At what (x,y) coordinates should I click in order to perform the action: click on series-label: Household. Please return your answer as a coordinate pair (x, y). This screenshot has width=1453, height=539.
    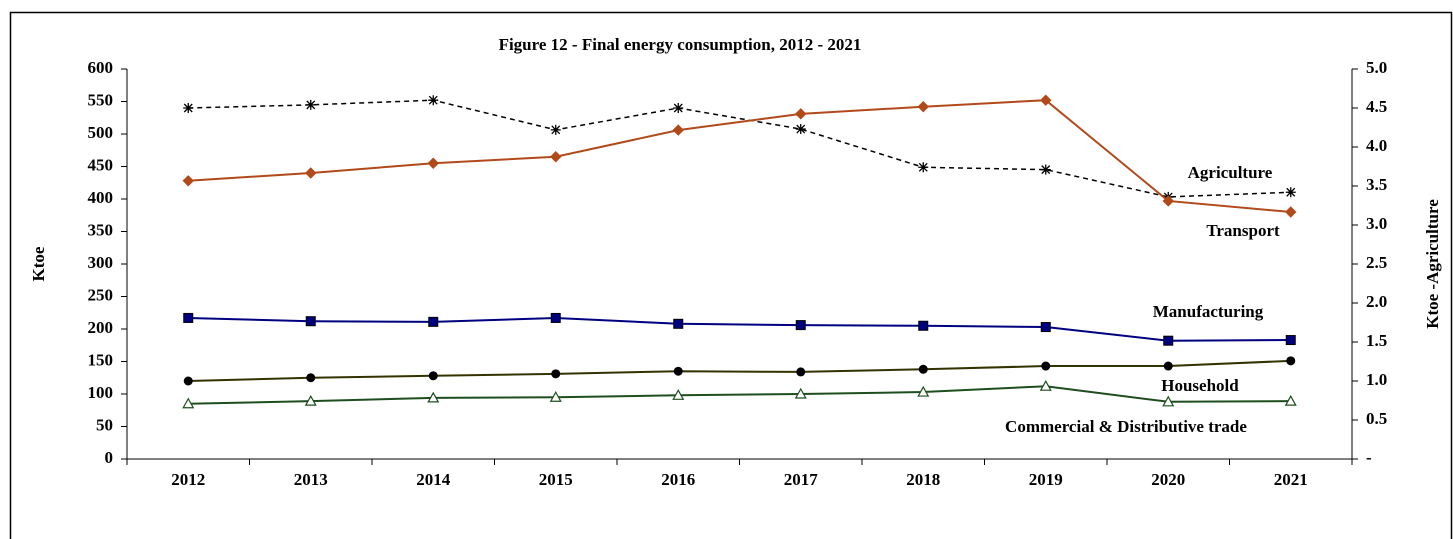
    Looking at the image, I should click on (1200, 385).